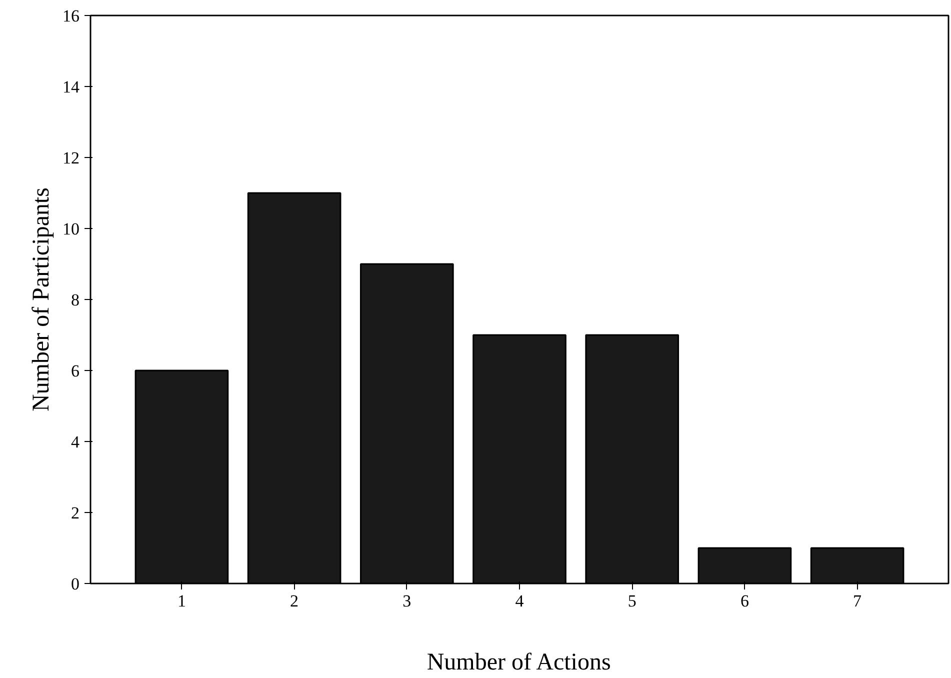 This screenshot has width=951, height=678. Describe the element at coordinates (41, 300) in the screenshot. I see `y-axis-title: Number of Participants` at that location.